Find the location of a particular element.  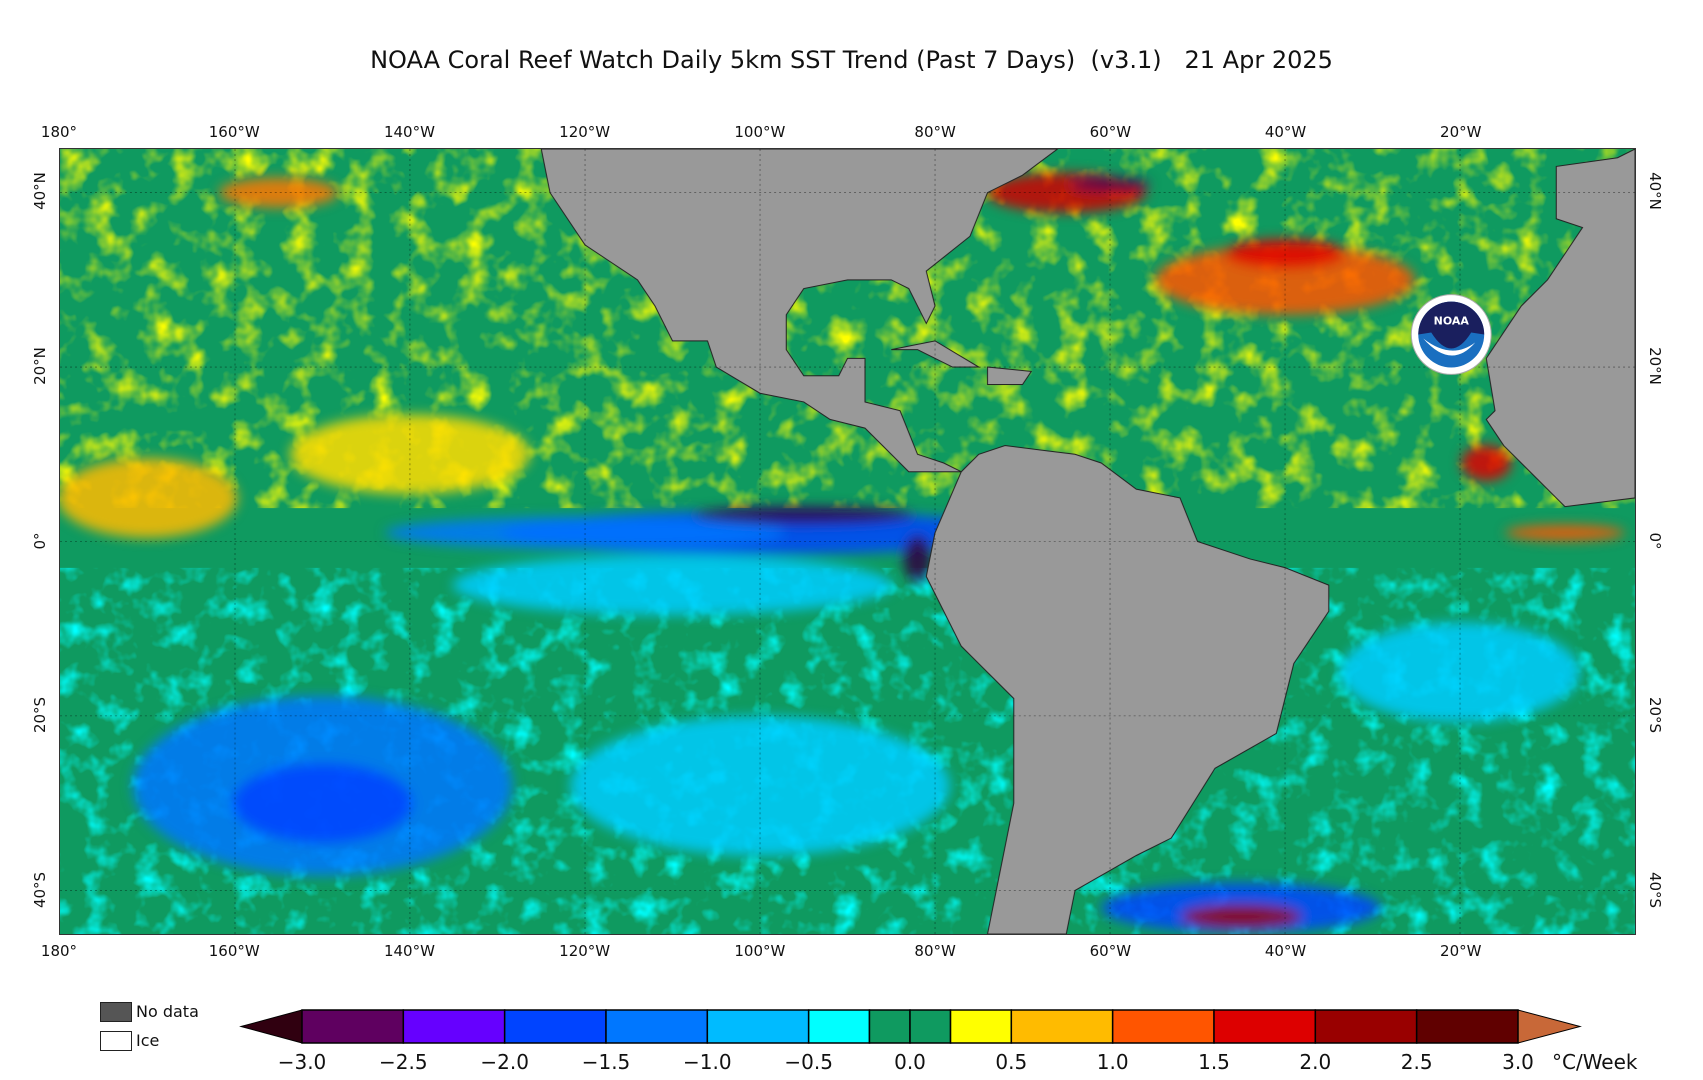

colorbar-tick-label: 2.5 is located at coordinates (1416, 1062).